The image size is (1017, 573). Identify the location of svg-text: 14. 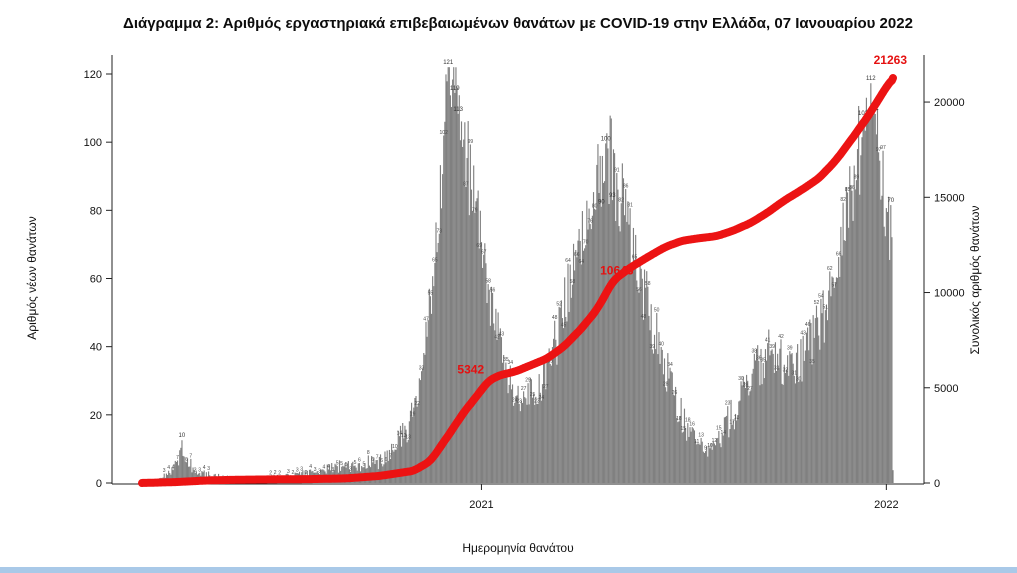
(724, 433).